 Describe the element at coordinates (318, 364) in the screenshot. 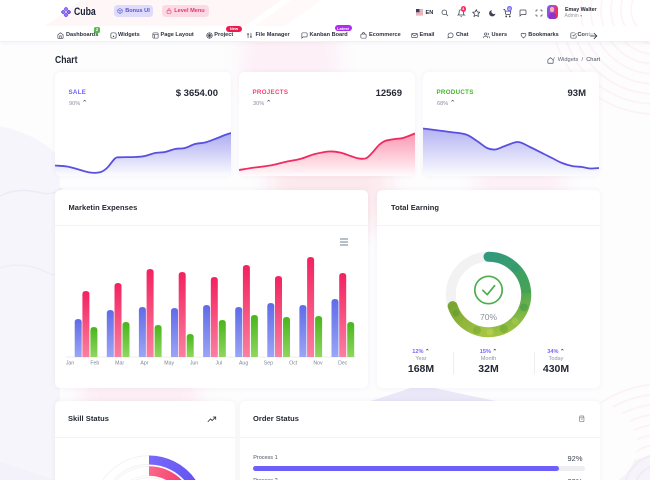

I see `svg-text: Nov` at that location.